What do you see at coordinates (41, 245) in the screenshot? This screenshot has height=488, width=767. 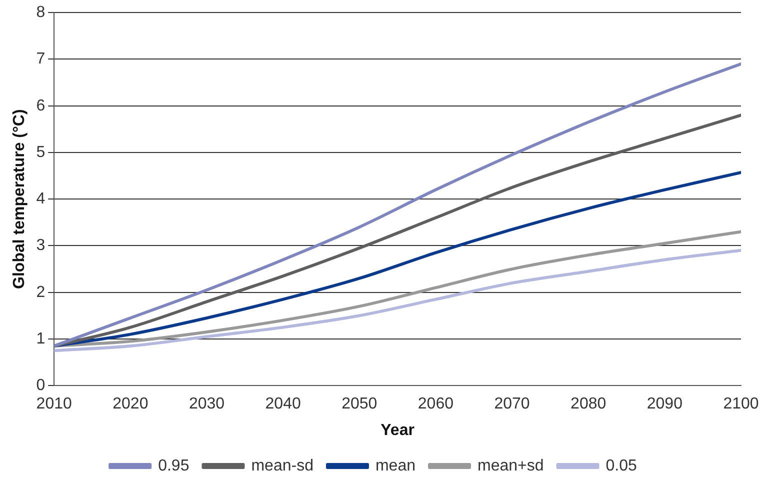 I see `y-tick-label: 3` at bounding box center [41, 245].